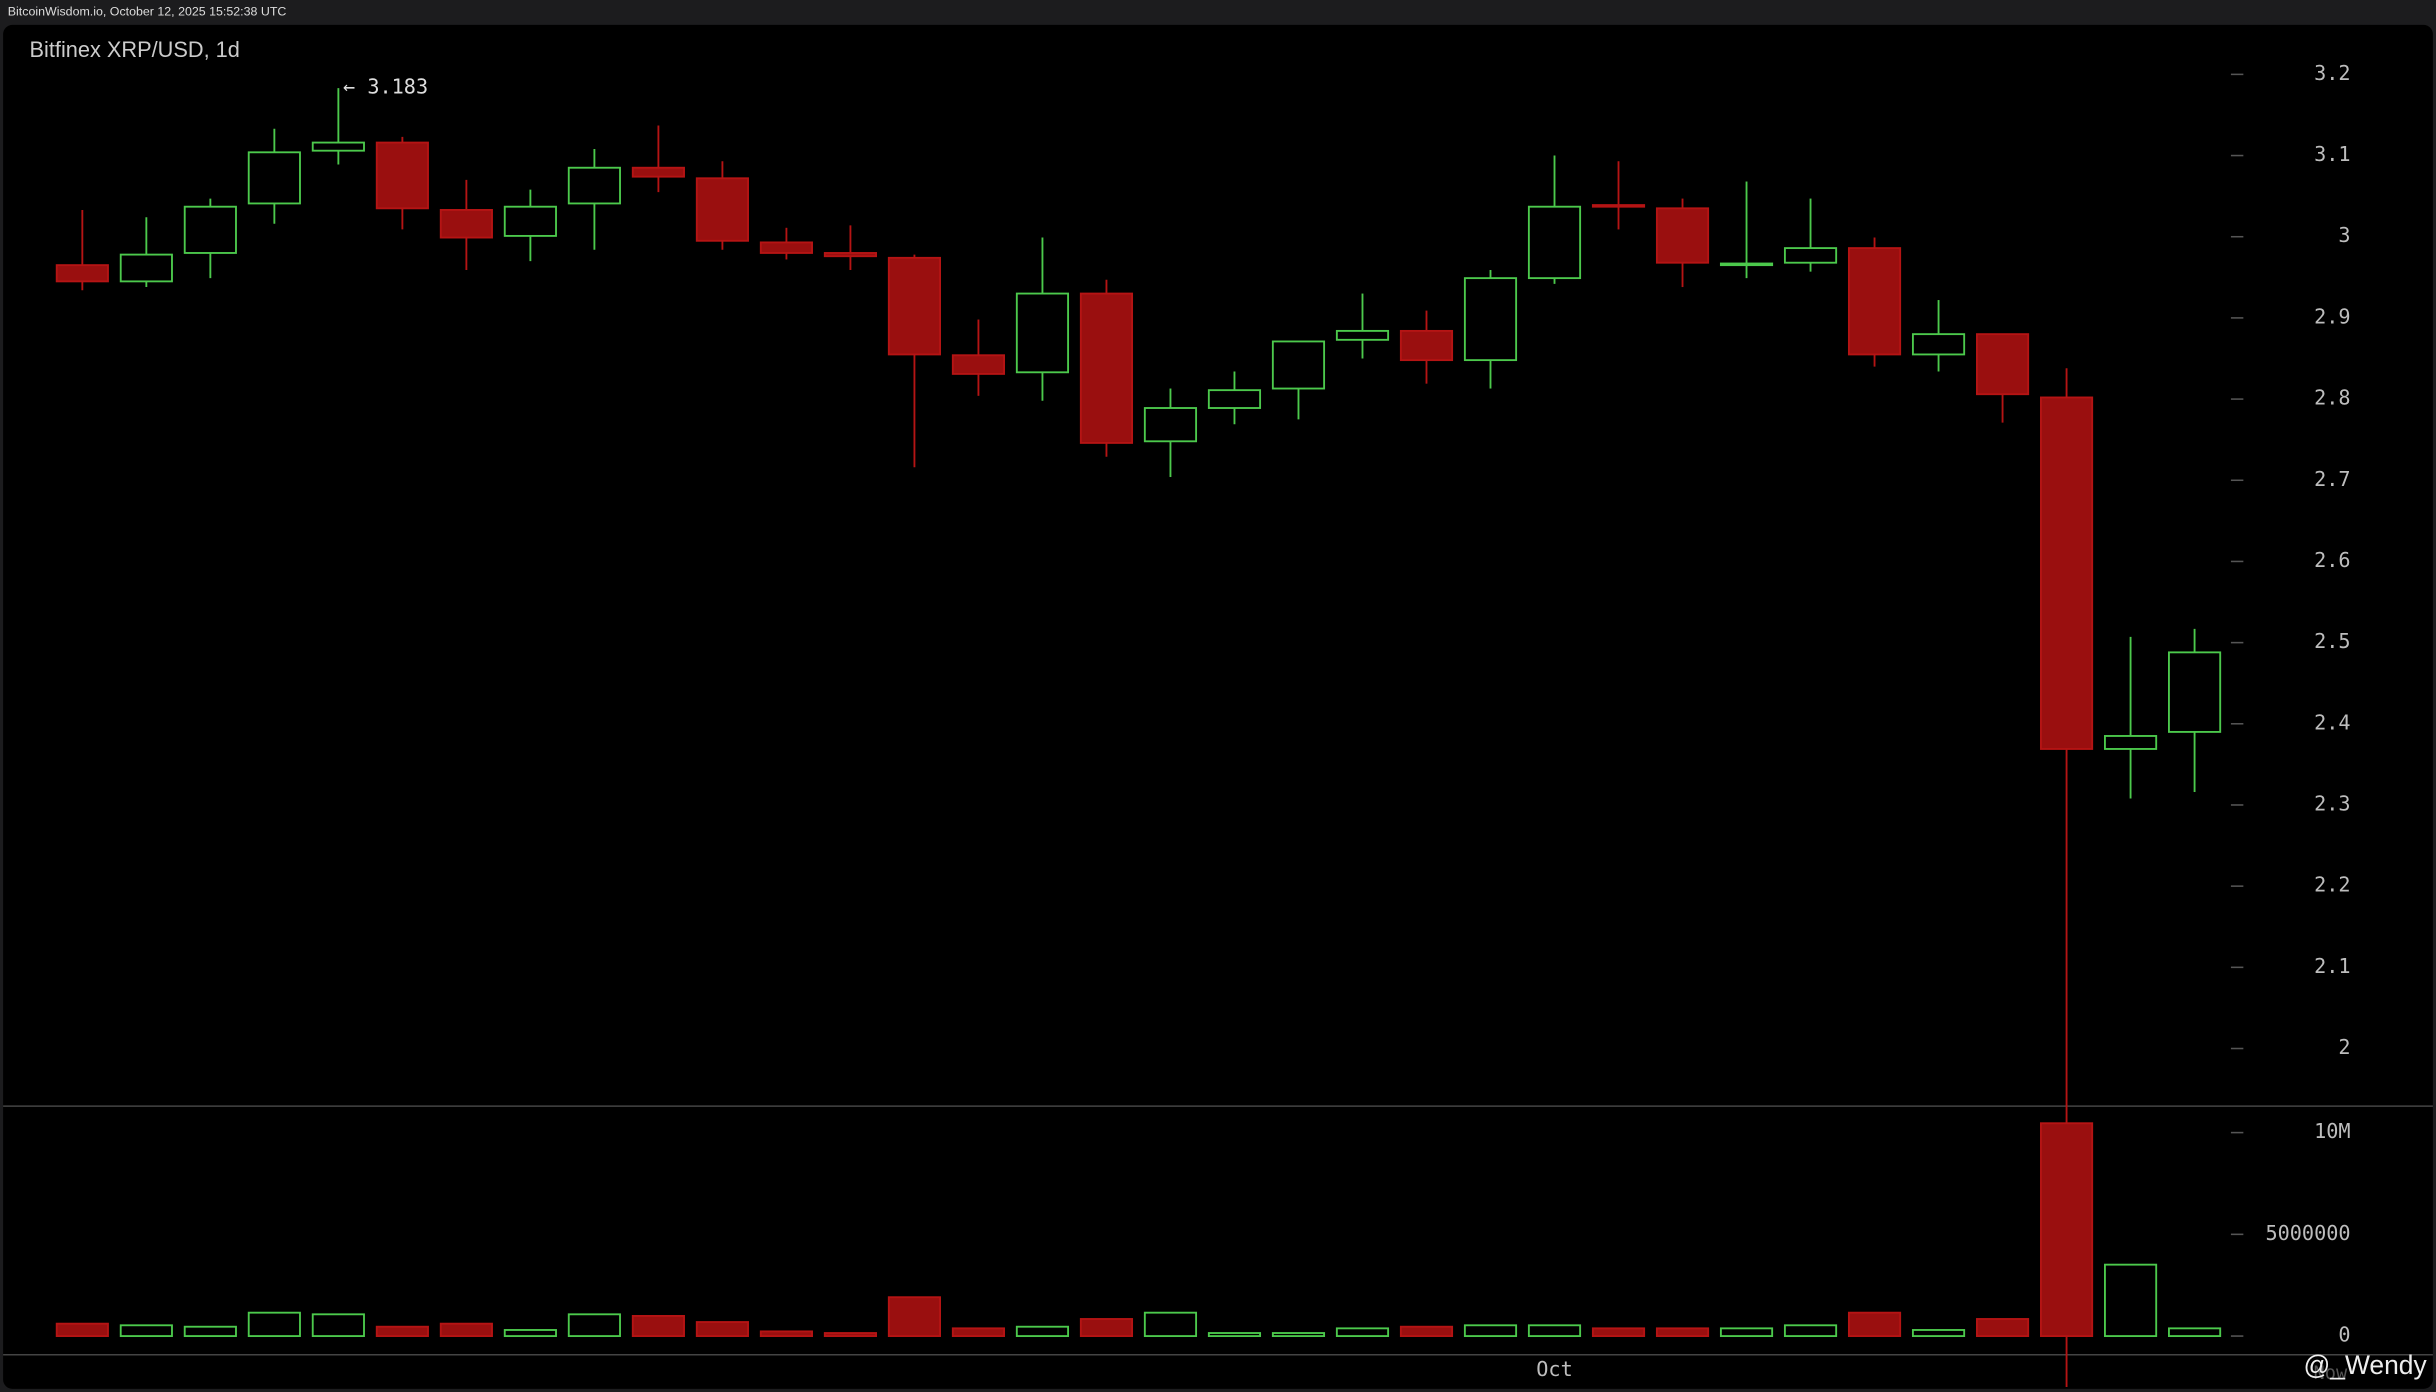 The image size is (2436, 1392). Describe the element at coordinates (2344, 1335) in the screenshot. I see `volume-tick-label: 0` at that location.